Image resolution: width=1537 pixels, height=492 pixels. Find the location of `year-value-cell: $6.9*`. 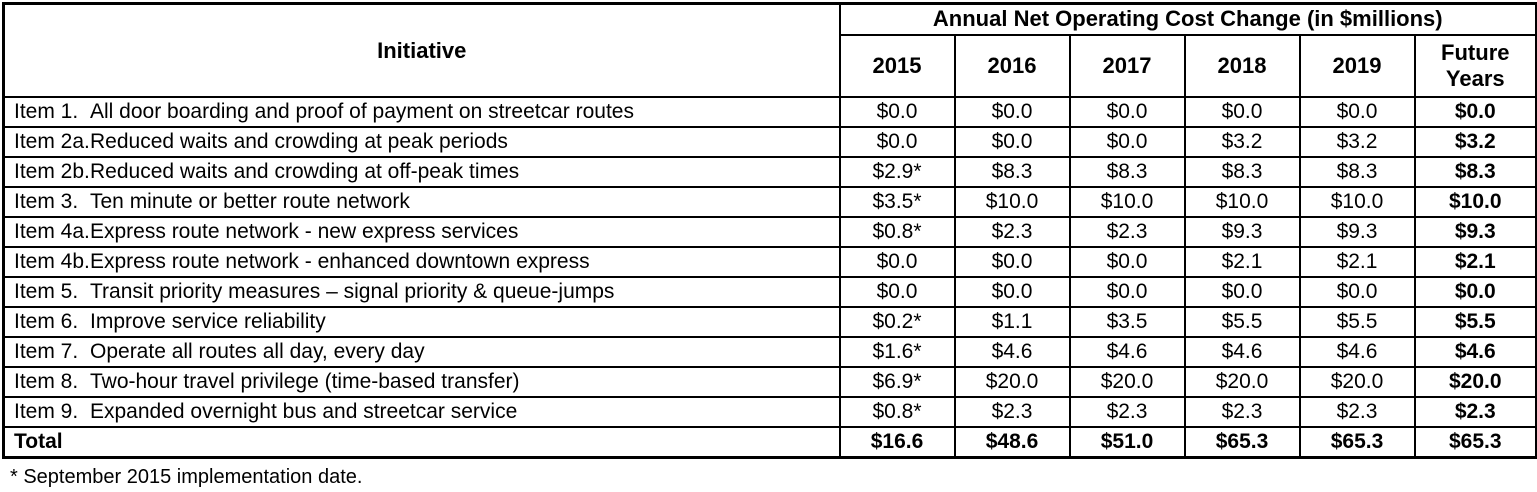

year-value-cell: $6.9* is located at coordinates (897, 382).